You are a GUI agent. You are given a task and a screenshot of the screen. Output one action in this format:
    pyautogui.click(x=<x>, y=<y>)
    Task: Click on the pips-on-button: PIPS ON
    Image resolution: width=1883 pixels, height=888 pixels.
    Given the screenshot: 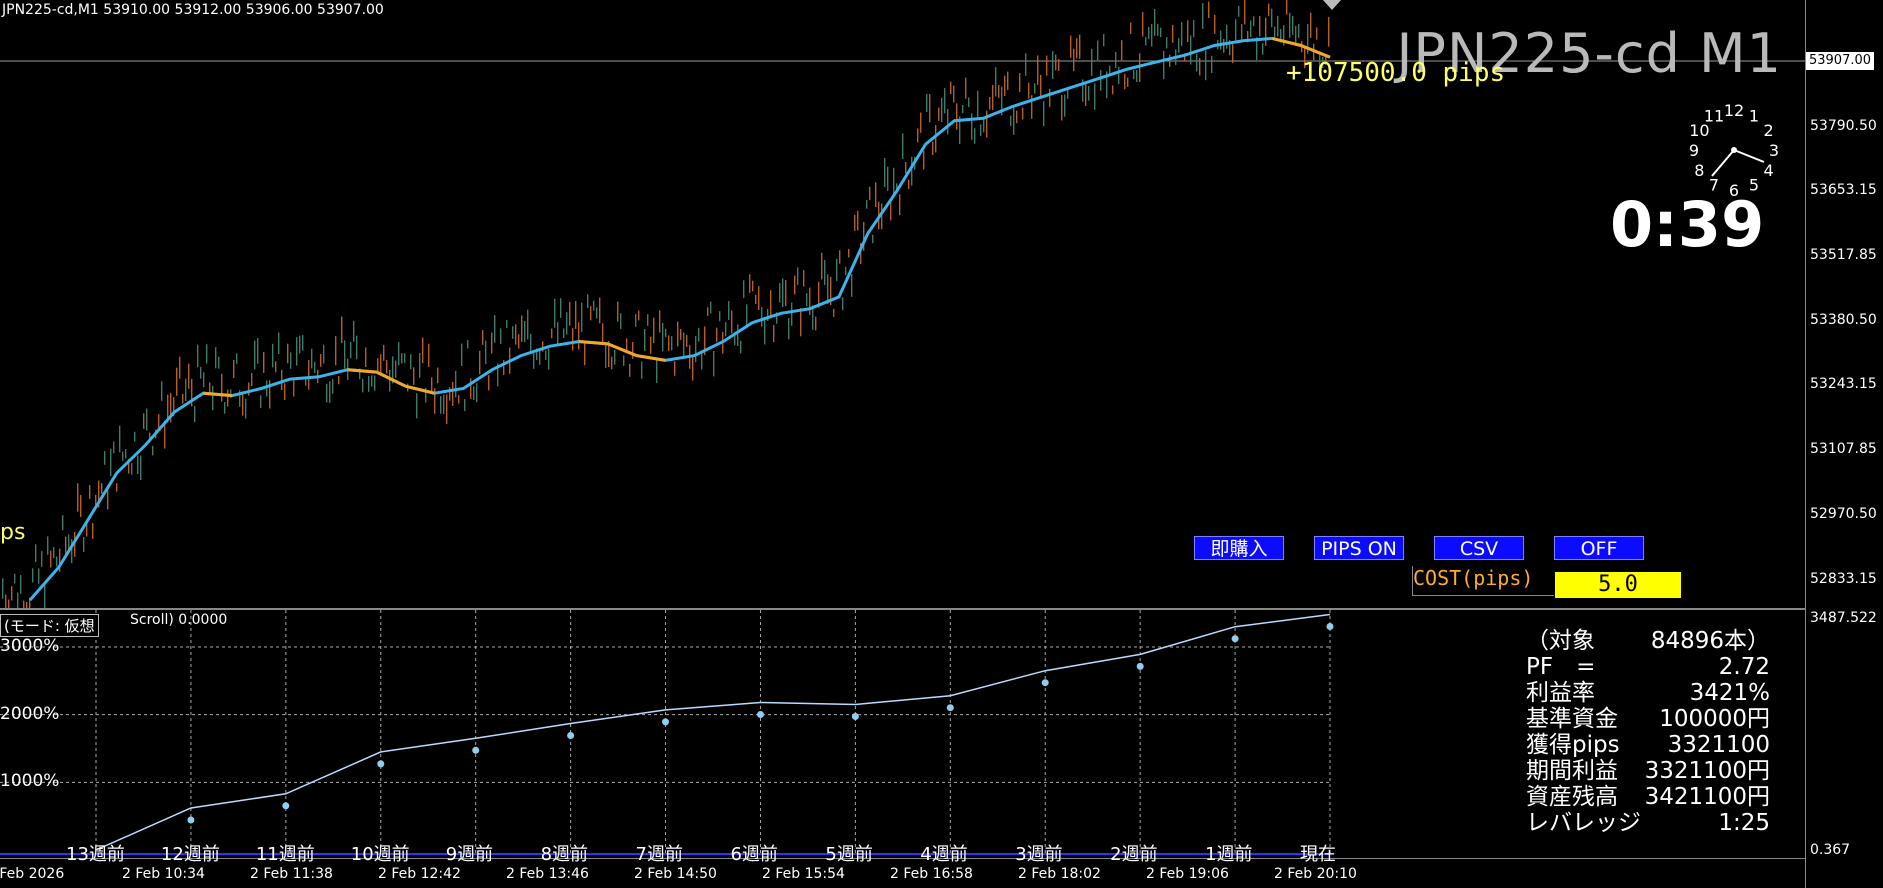 What is the action you would take?
    pyautogui.click(x=1359, y=548)
    